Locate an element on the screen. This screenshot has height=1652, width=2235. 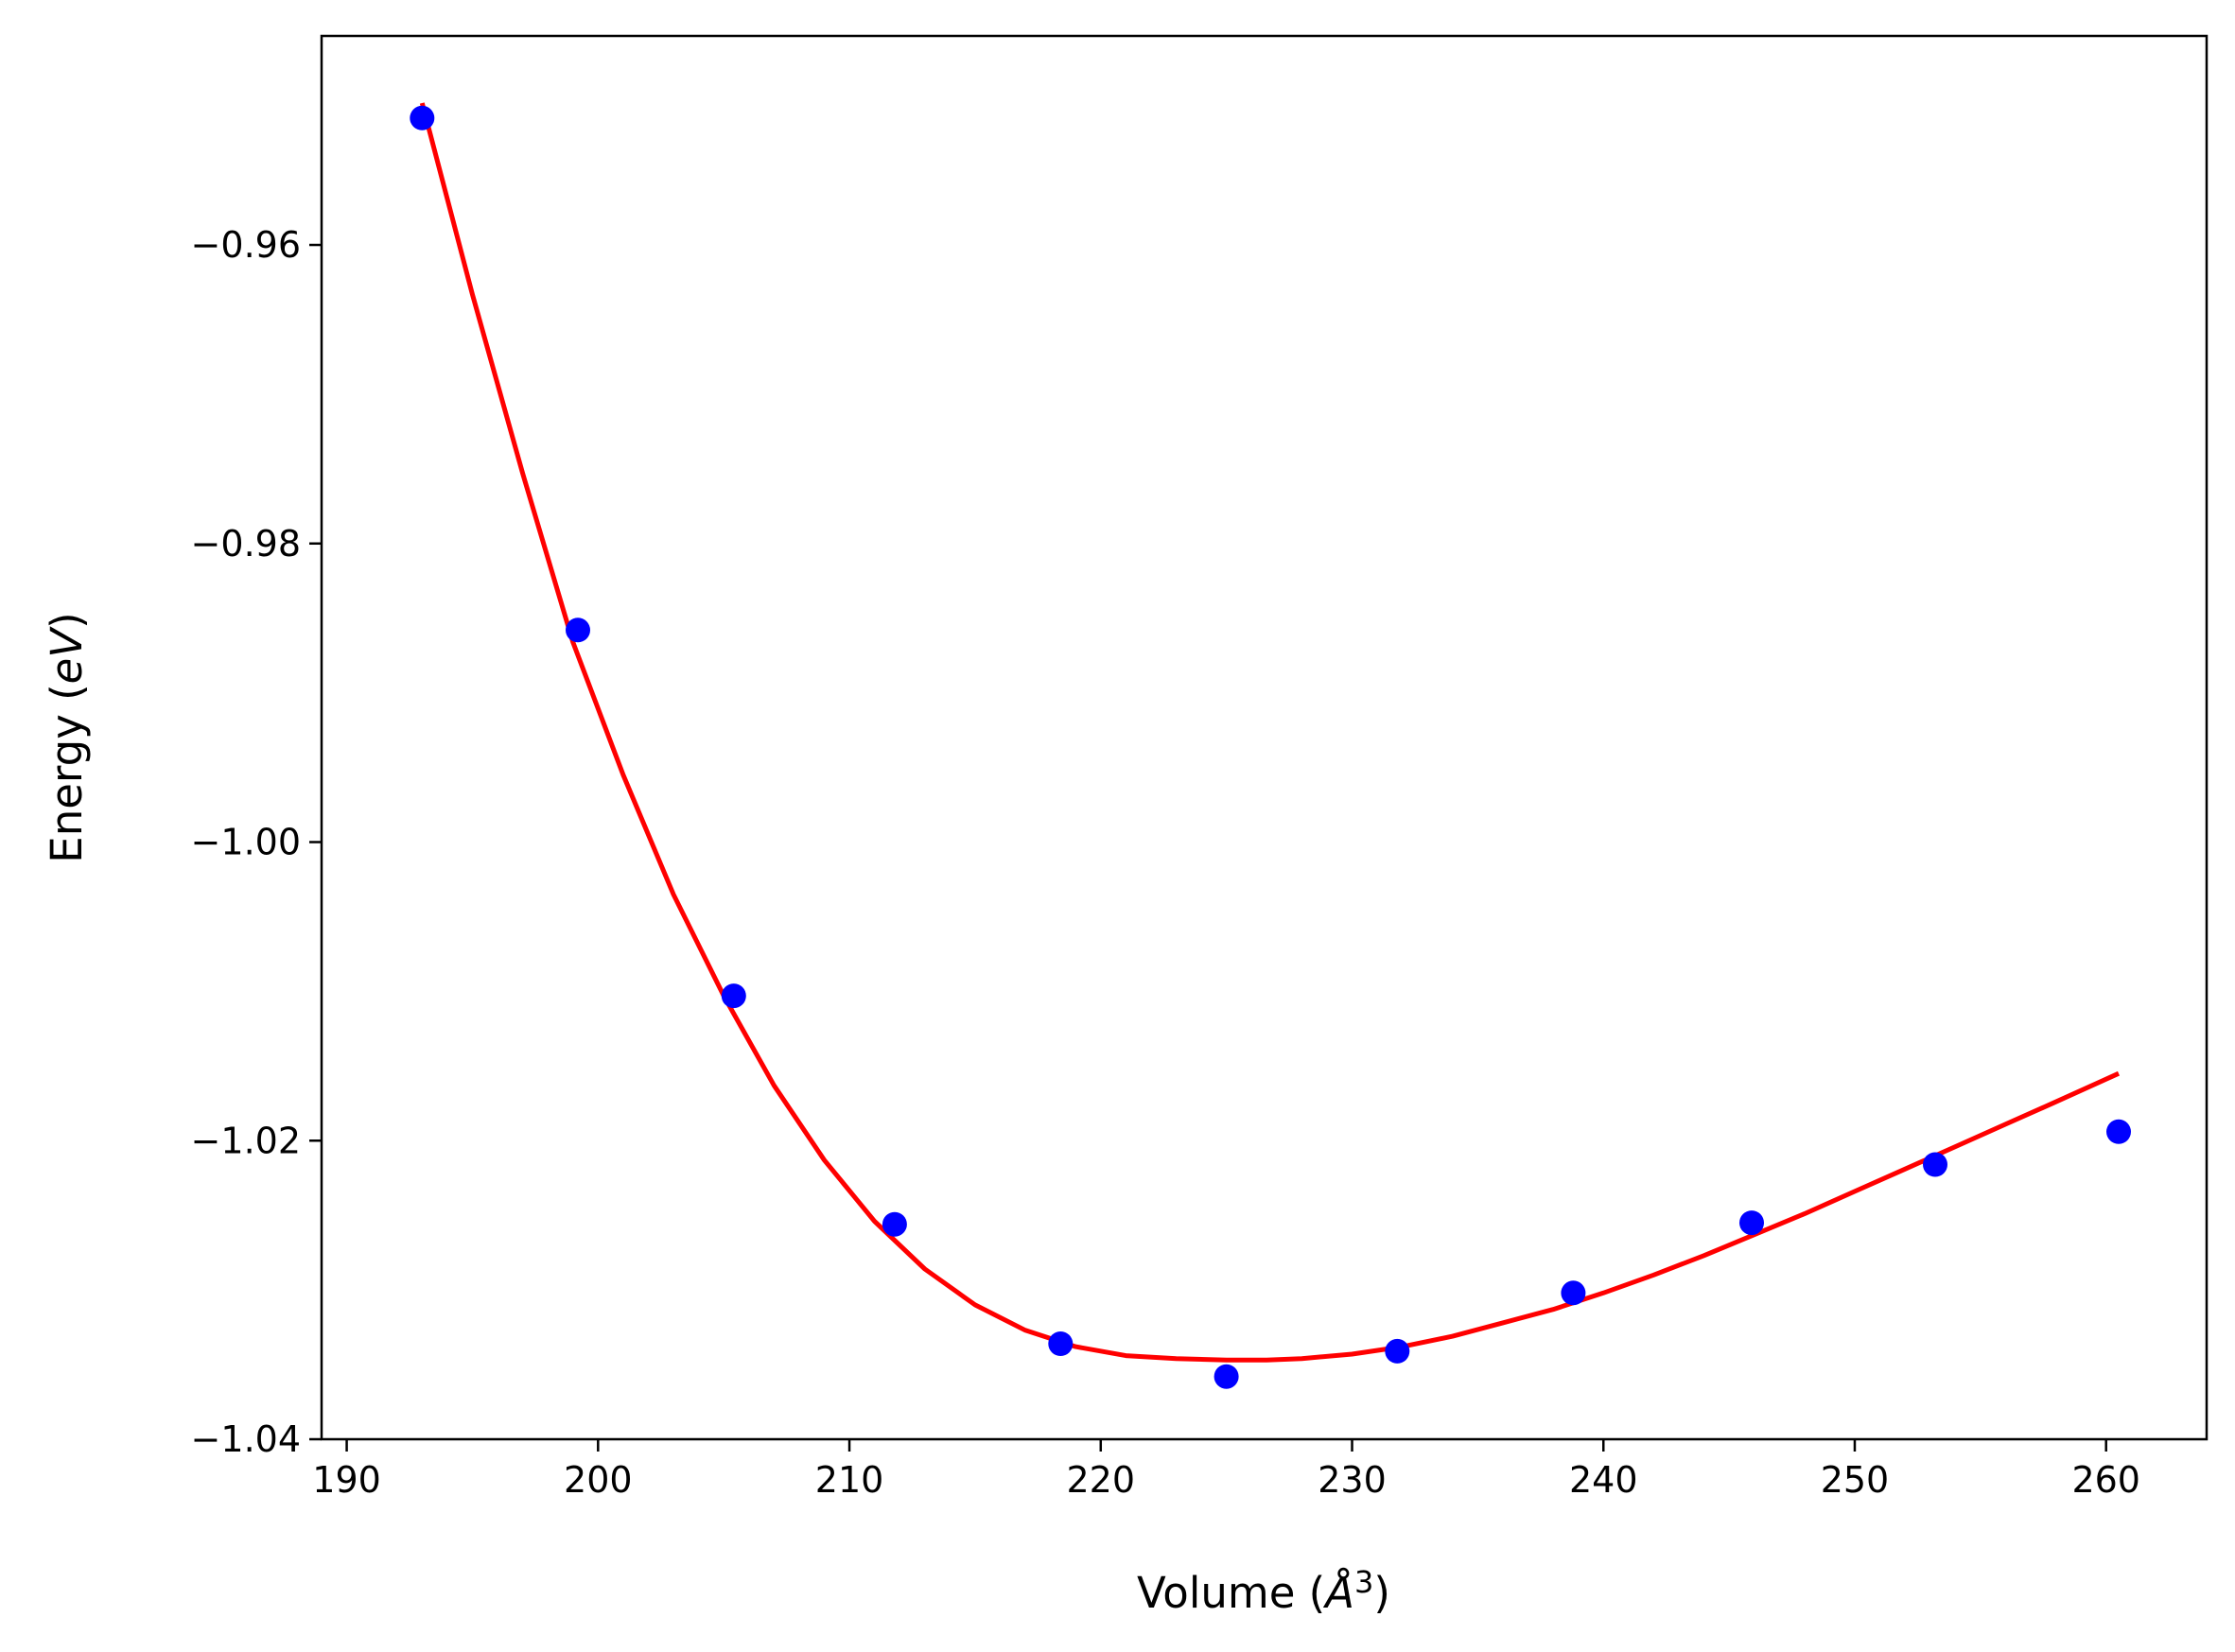
y-tick-label: −0.96 is located at coordinates (246, 245).